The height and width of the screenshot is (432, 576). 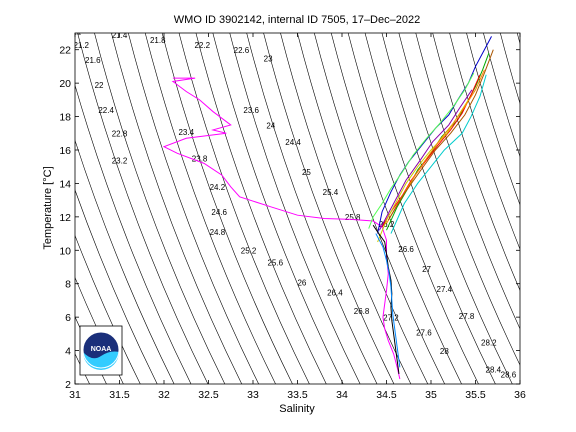 I want to click on density-label: 26.8, so click(x=362, y=311).